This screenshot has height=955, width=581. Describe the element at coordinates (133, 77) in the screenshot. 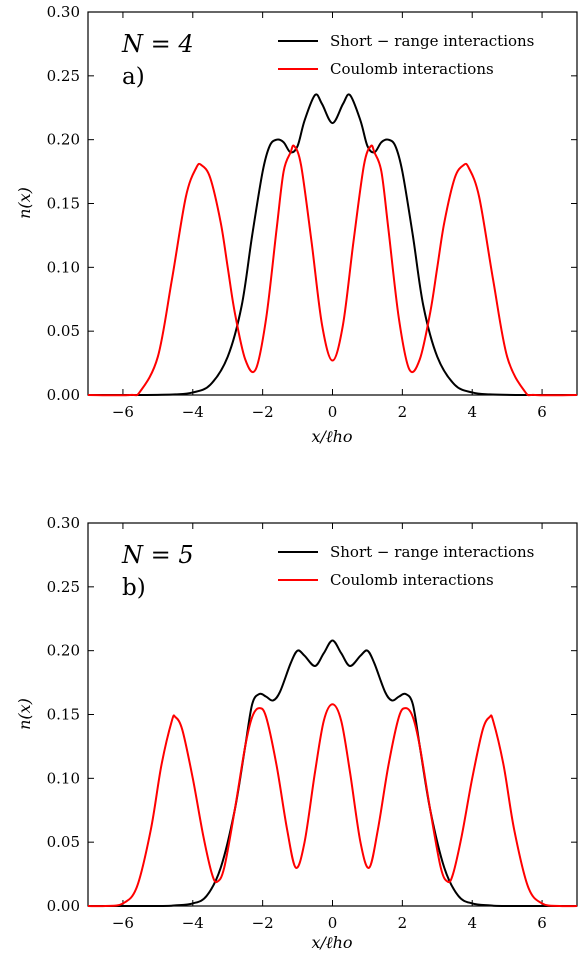

I see `panel-label: a)` at that location.